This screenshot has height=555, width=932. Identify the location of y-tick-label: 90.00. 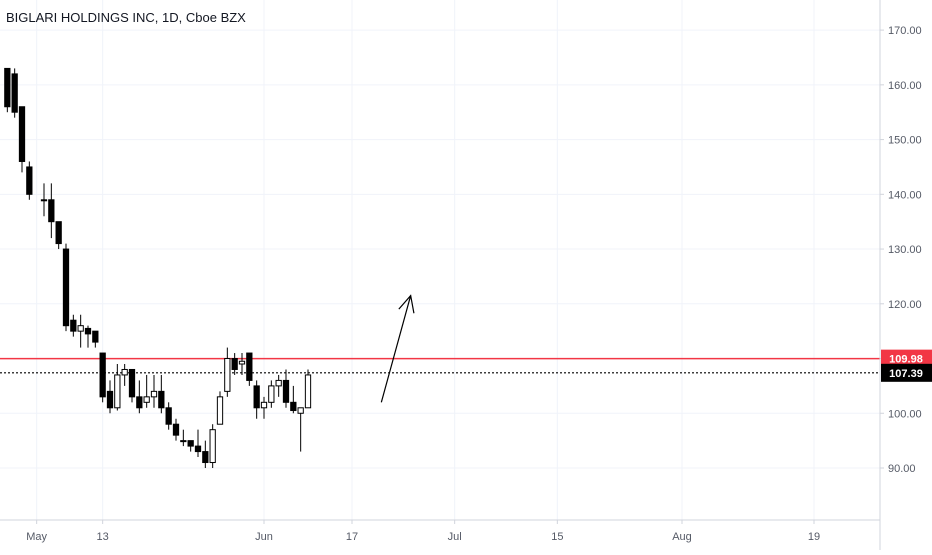
(902, 469).